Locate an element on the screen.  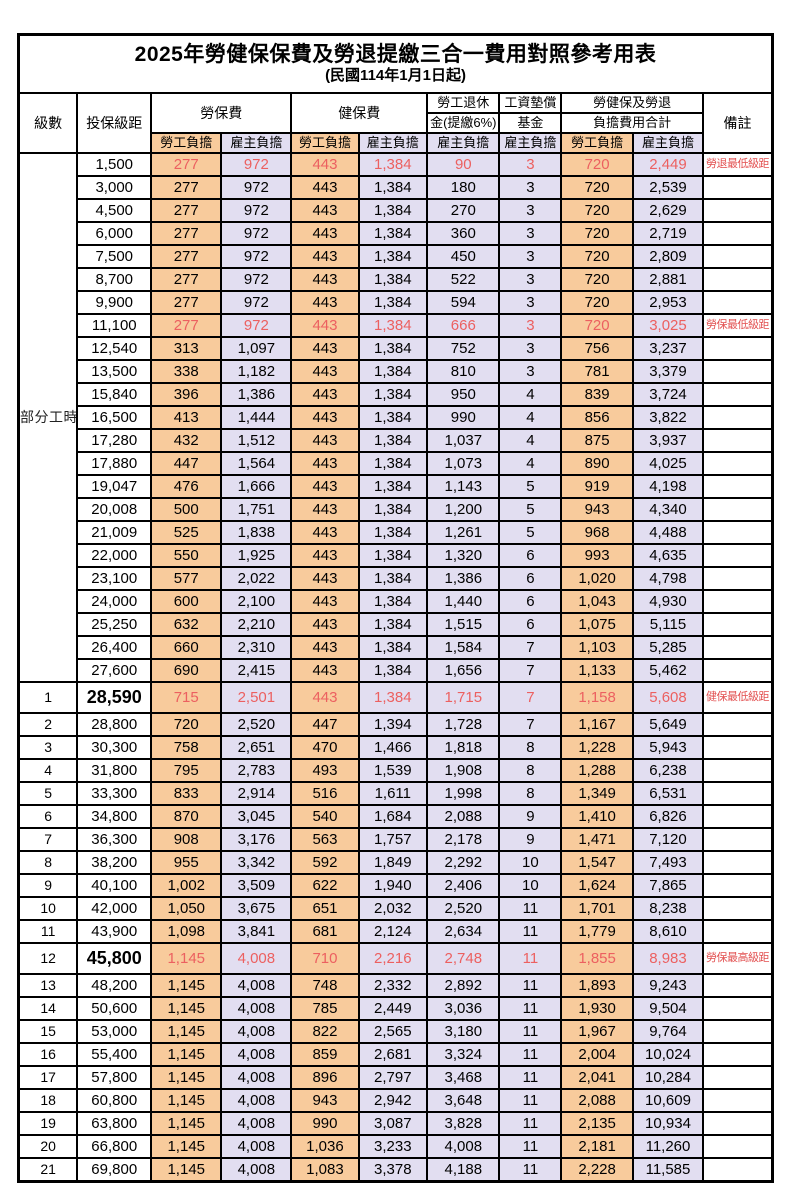
cell-health-employee: 990 is located at coordinates (325, 1123).